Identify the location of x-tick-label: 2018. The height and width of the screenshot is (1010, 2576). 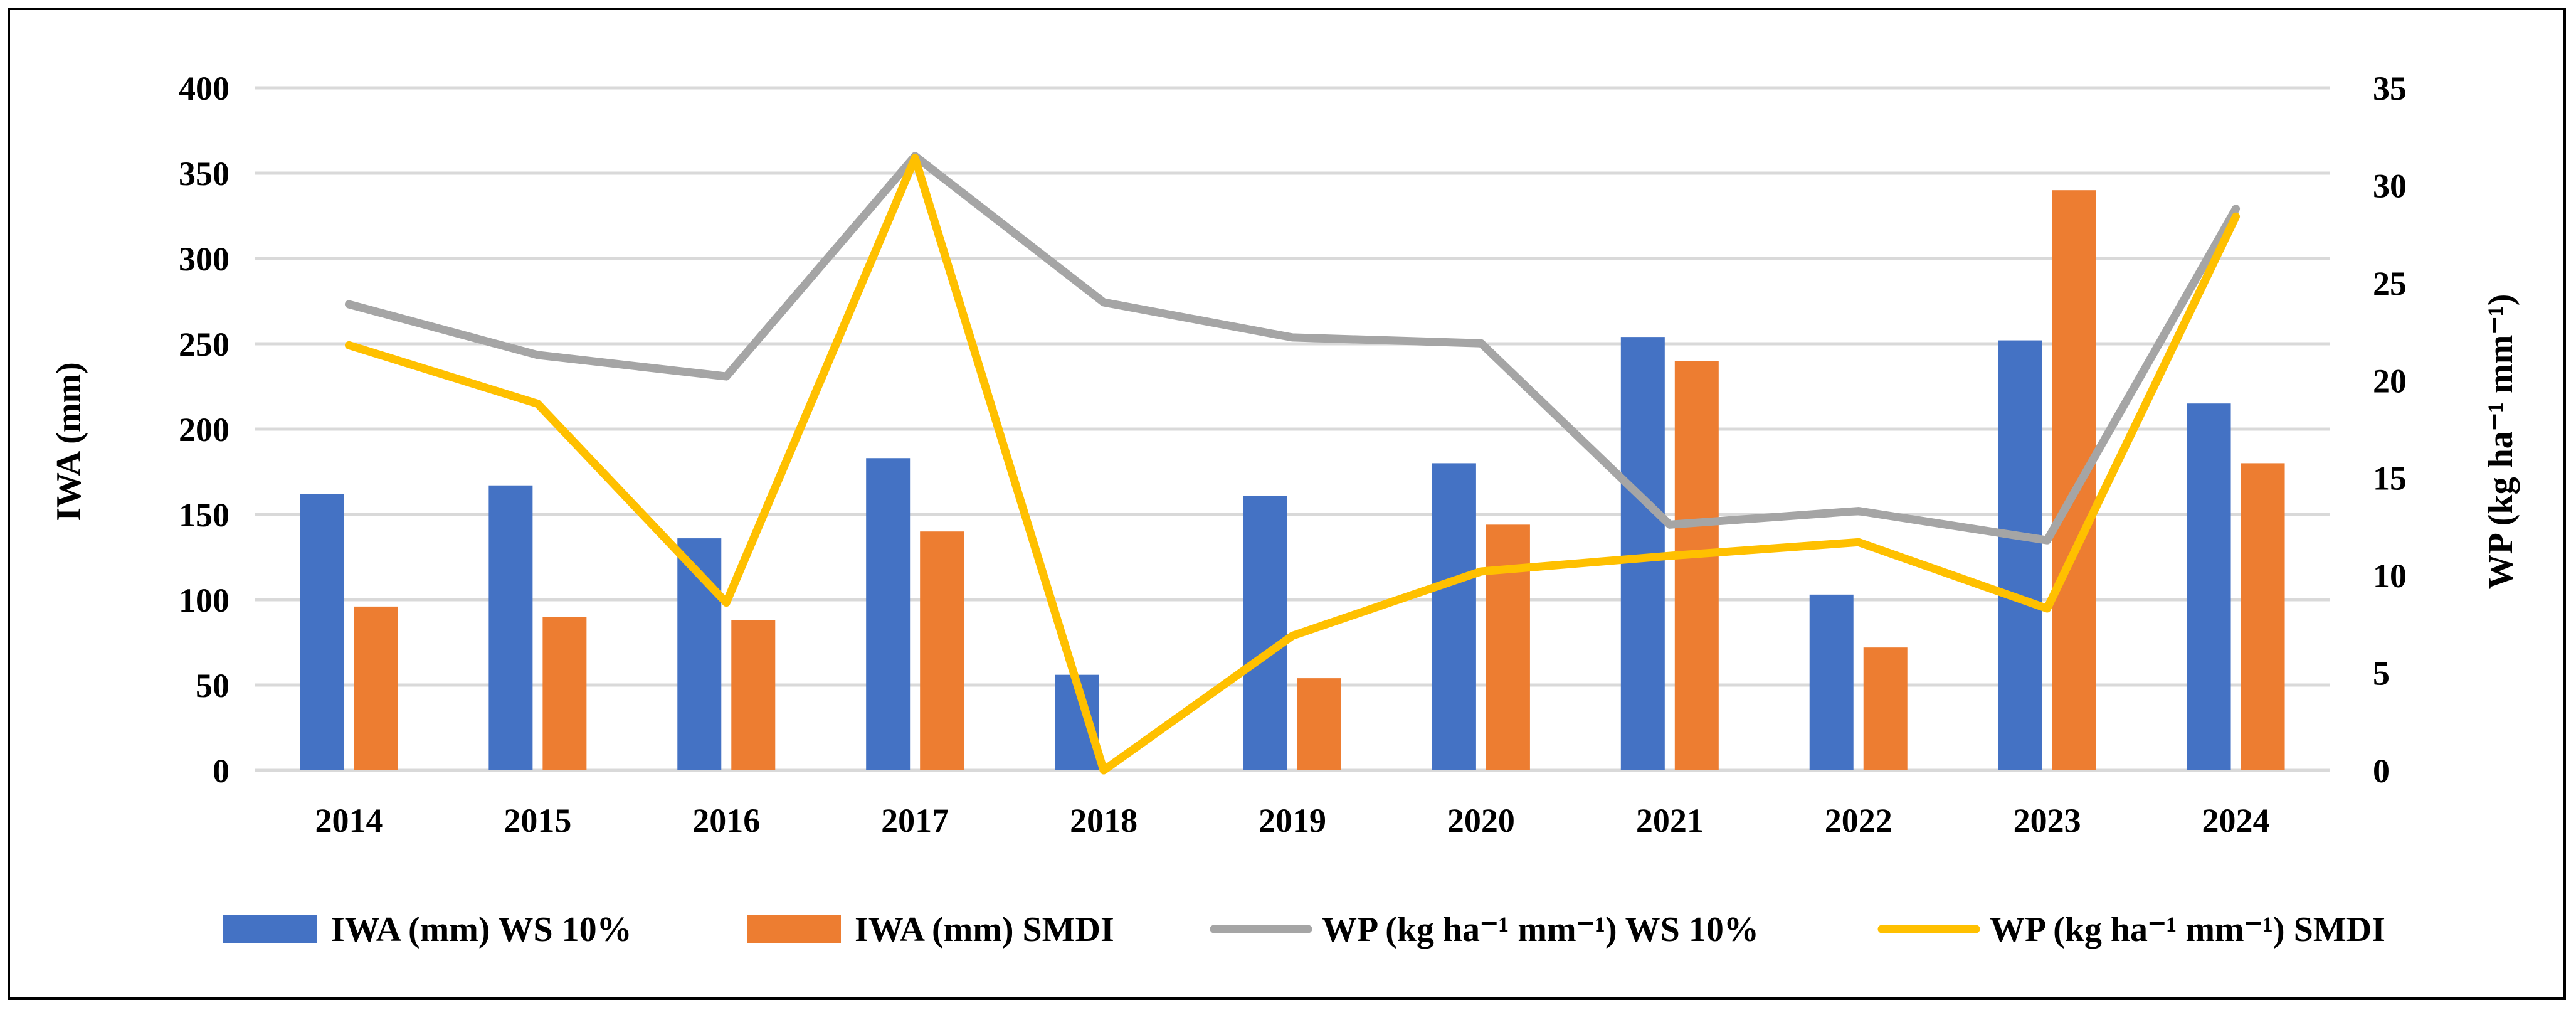
(1104, 820).